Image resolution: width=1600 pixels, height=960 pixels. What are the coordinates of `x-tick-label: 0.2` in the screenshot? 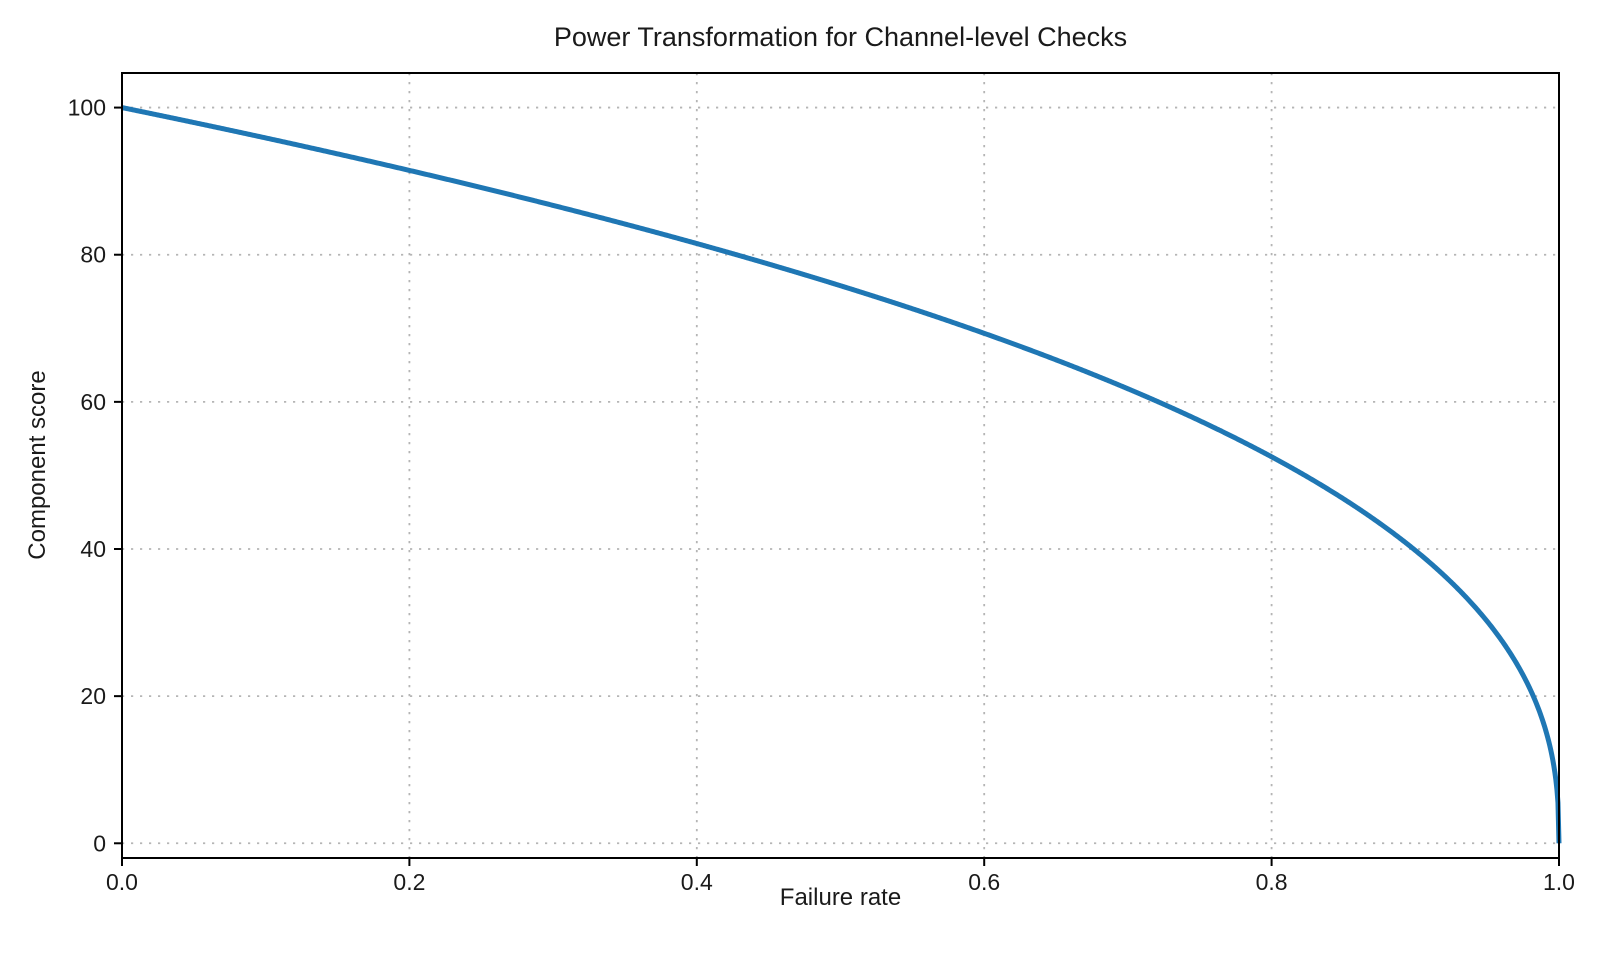 It's located at (409, 882).